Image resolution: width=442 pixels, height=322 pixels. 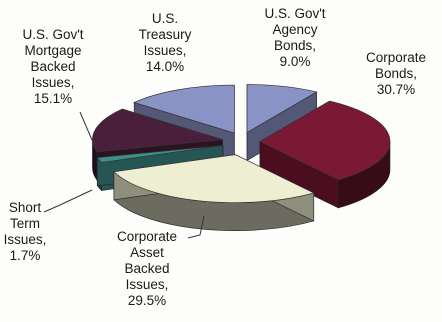 I want to click on label-corporate-bonds: Corporate Bonds, 30.7%, so click(x=396, y=73).